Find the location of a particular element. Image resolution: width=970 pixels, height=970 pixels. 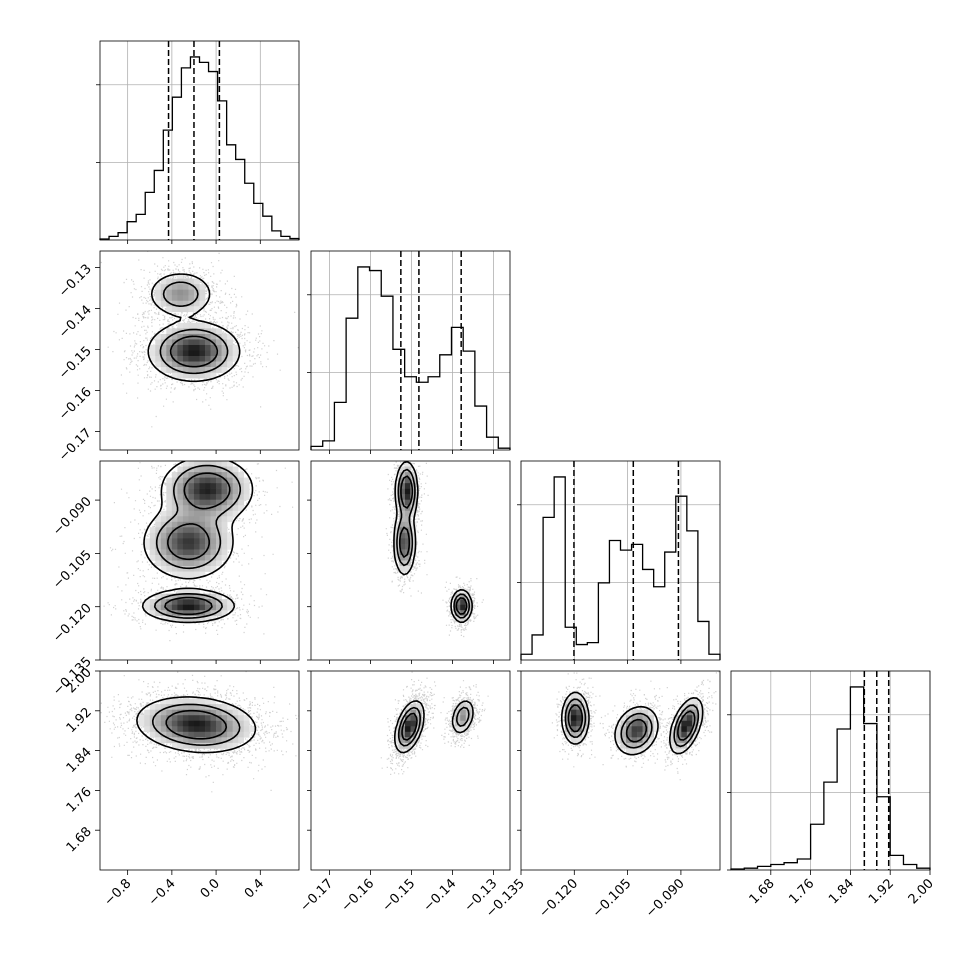

y-tick-label: −0.15 is located at coordinates (75, 363).